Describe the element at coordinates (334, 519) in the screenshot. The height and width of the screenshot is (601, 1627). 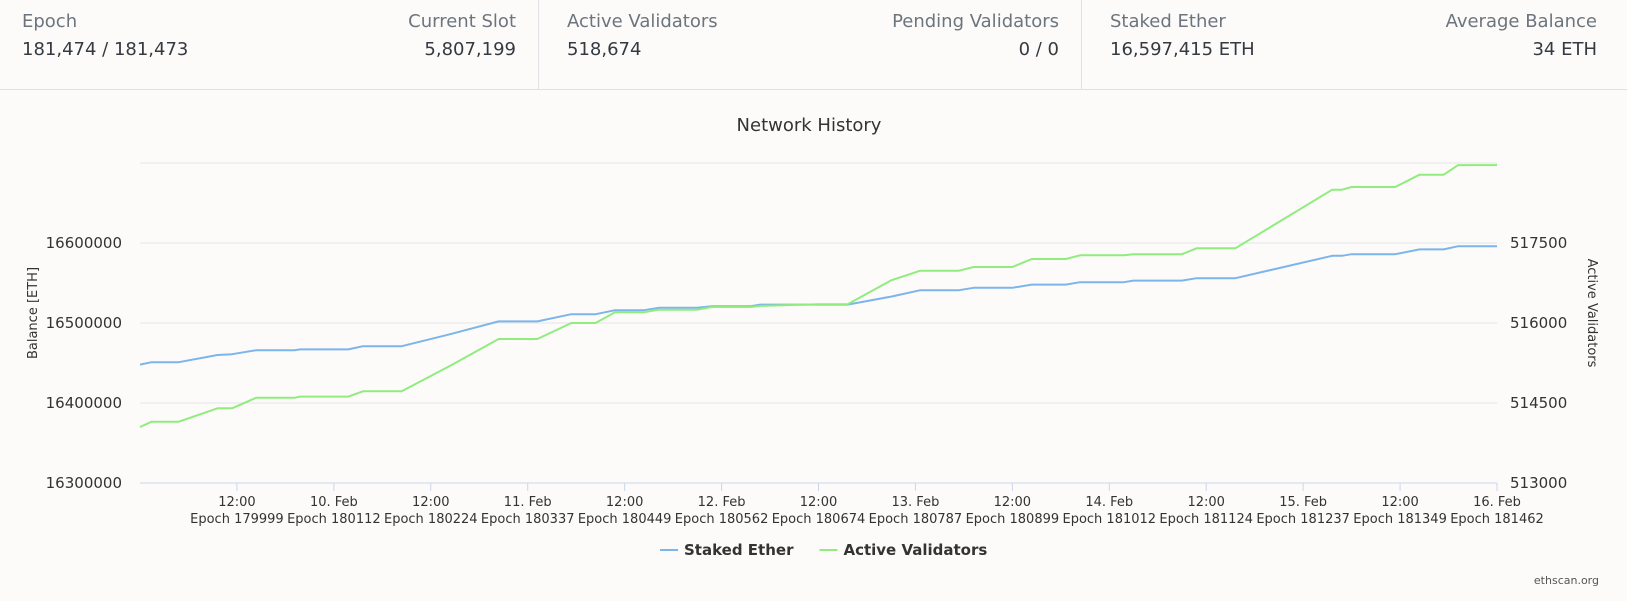
I see `x-tick-label-epoch: Epoch 180112` at that location.